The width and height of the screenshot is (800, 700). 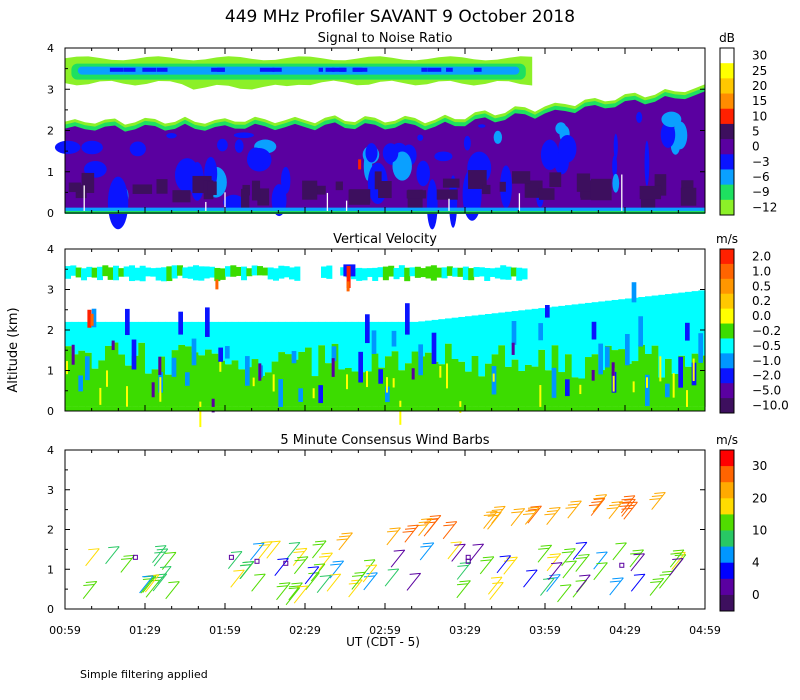 I want to click on snr-hot-spot, so click(x=360, y=164).